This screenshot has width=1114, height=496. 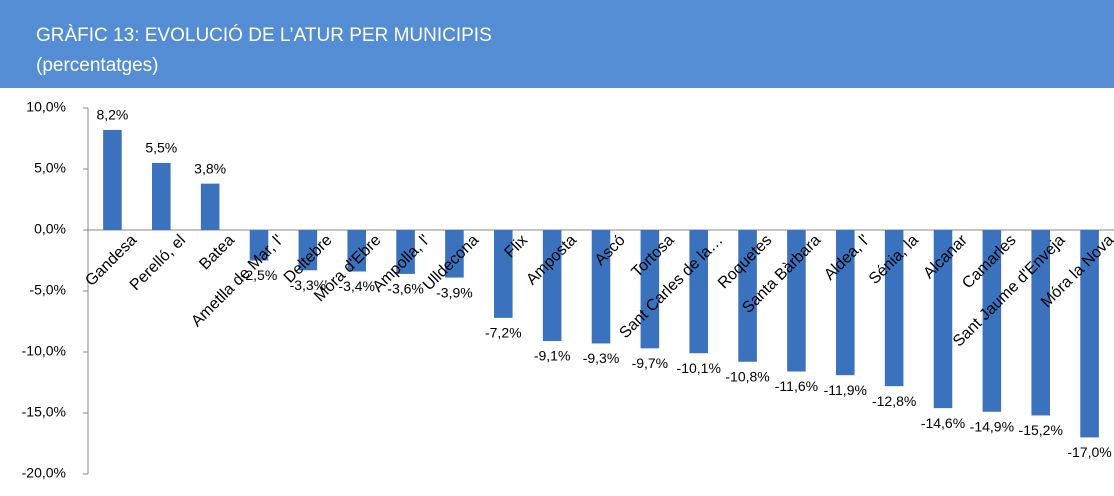 I want to click on y-tick-label: 0,0%, so click(x=50, y=229).